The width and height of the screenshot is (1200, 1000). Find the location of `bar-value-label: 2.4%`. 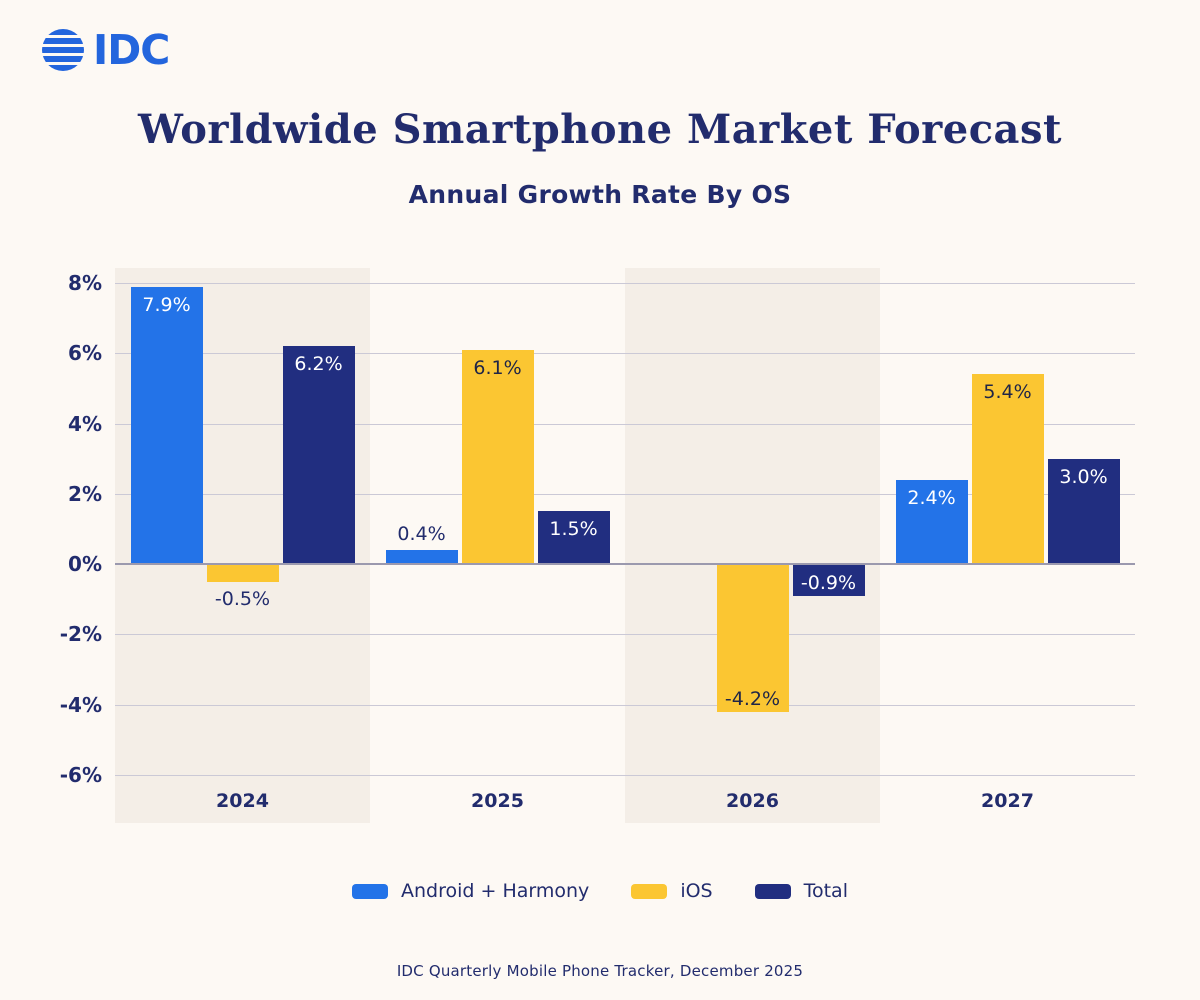

bar-value-label: 2.4% is located at coordinates (931, 497).